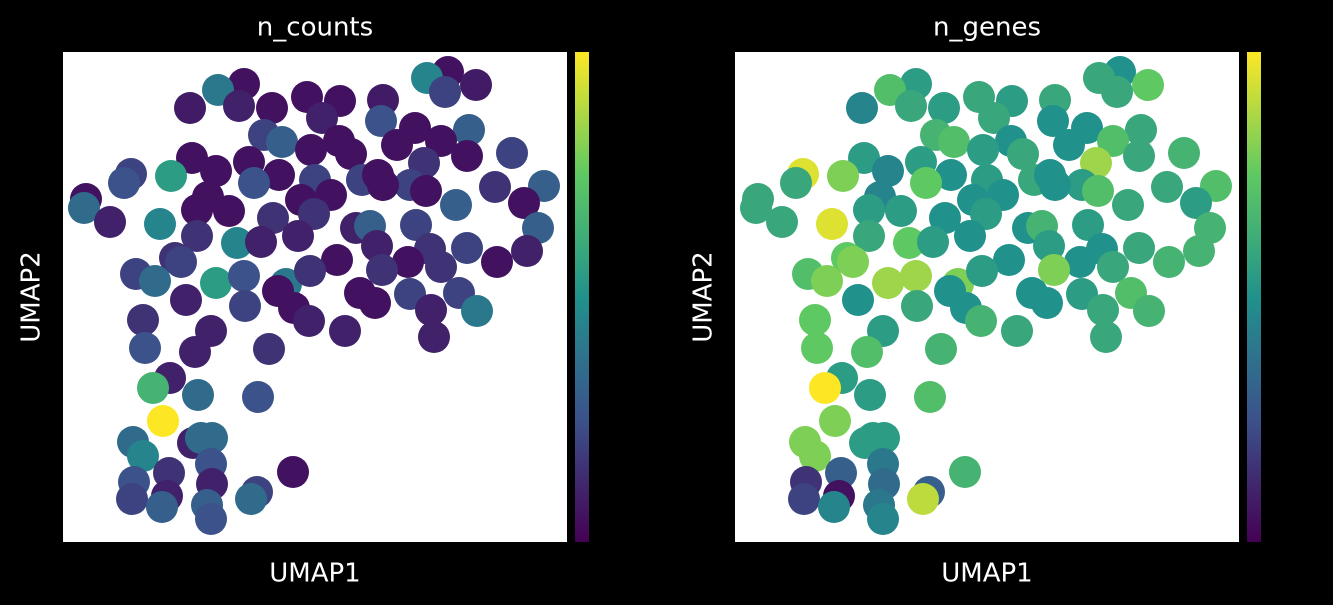  I want to click on chart-title: n_counts, so click(315, 28).